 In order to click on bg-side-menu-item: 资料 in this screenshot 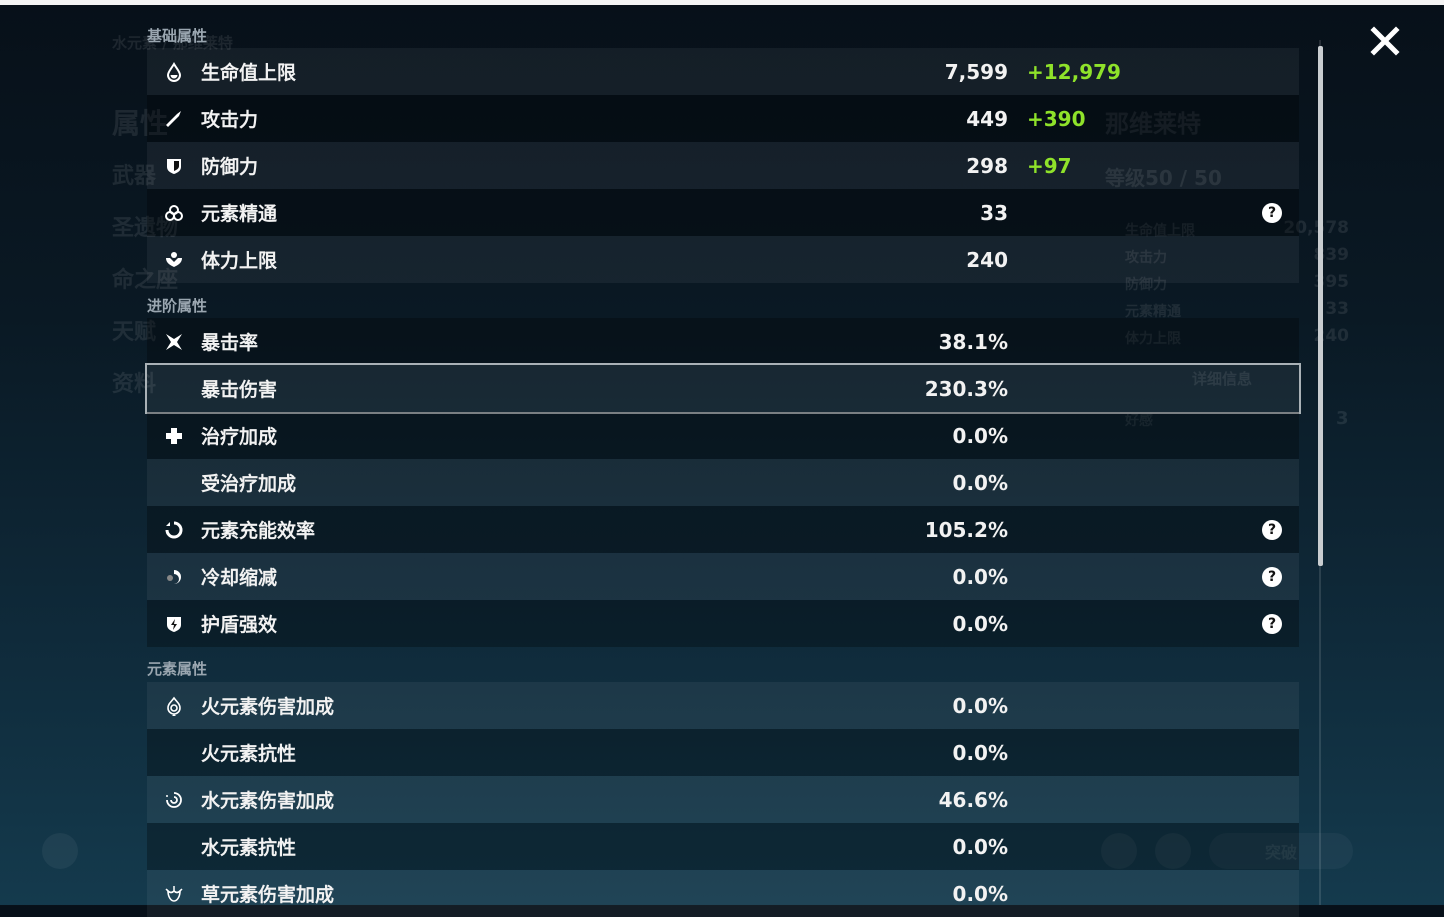, I will do `click(134, 384)`.